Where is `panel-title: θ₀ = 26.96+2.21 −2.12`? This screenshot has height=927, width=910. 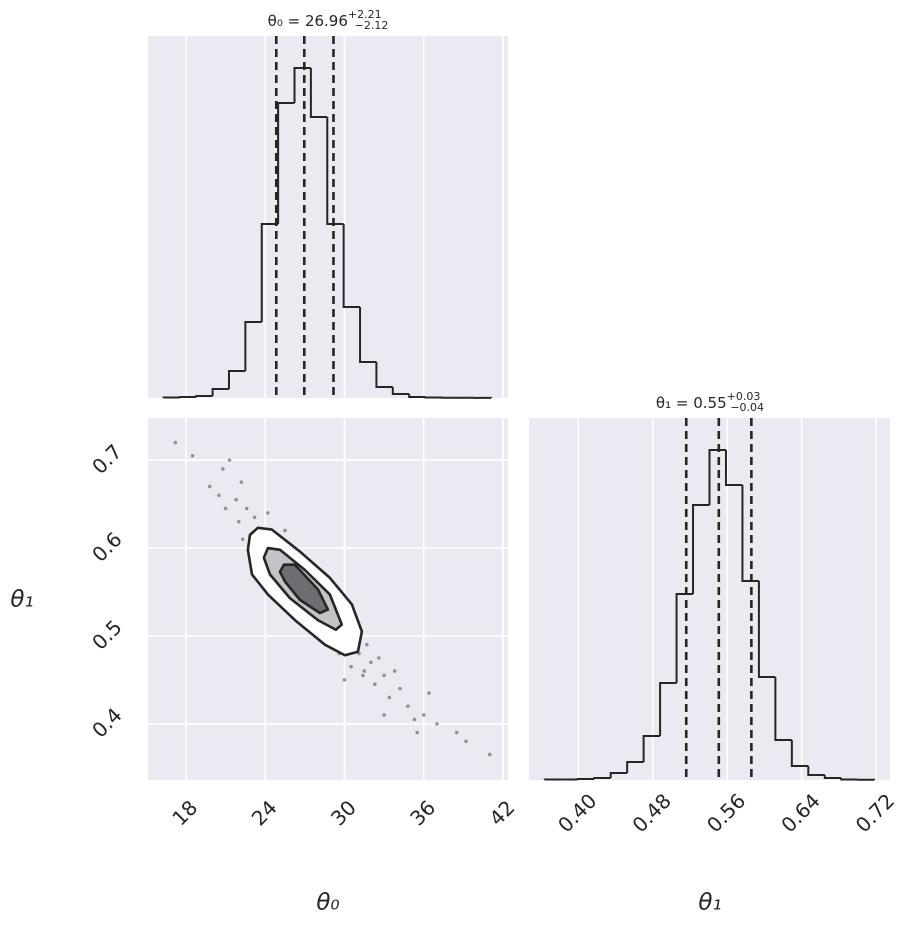
panel-title: θ₀ = 26.96+2.21 −2.12 is located at coordinates (328, 20).